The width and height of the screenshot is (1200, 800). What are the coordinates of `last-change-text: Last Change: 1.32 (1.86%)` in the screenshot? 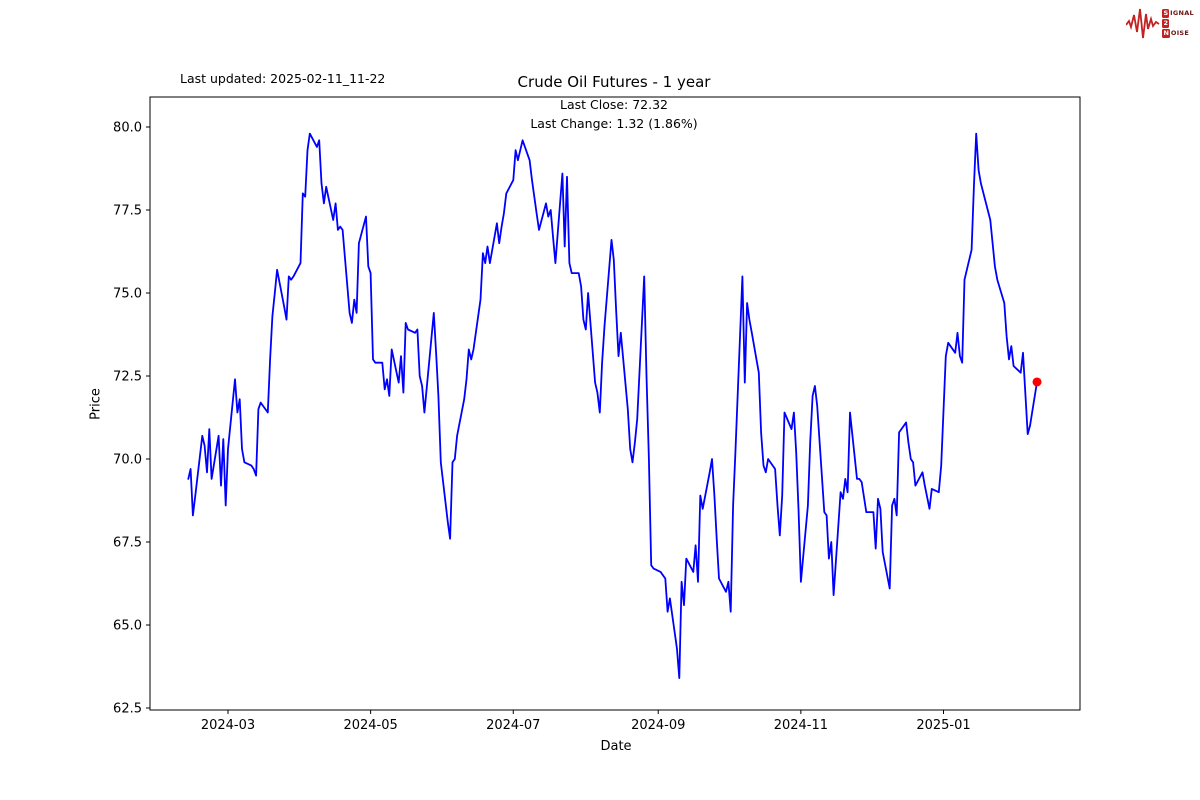 It's located at (614, 123).